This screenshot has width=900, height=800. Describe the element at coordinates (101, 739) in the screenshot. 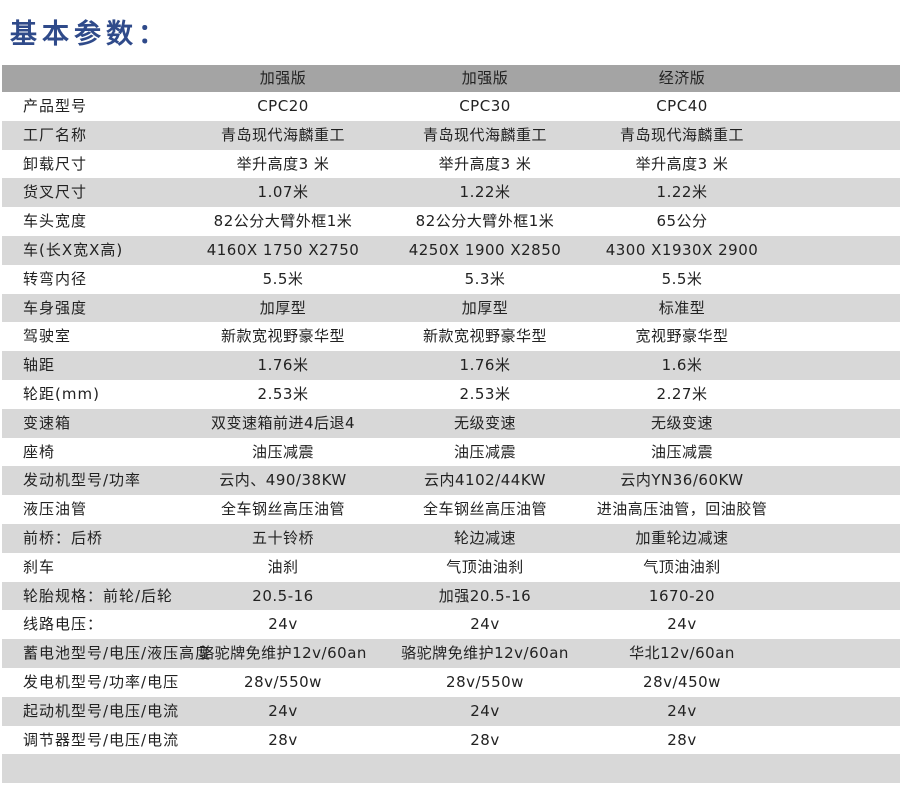

I see `row-label: 调节器型号/电压/电流` at that location.